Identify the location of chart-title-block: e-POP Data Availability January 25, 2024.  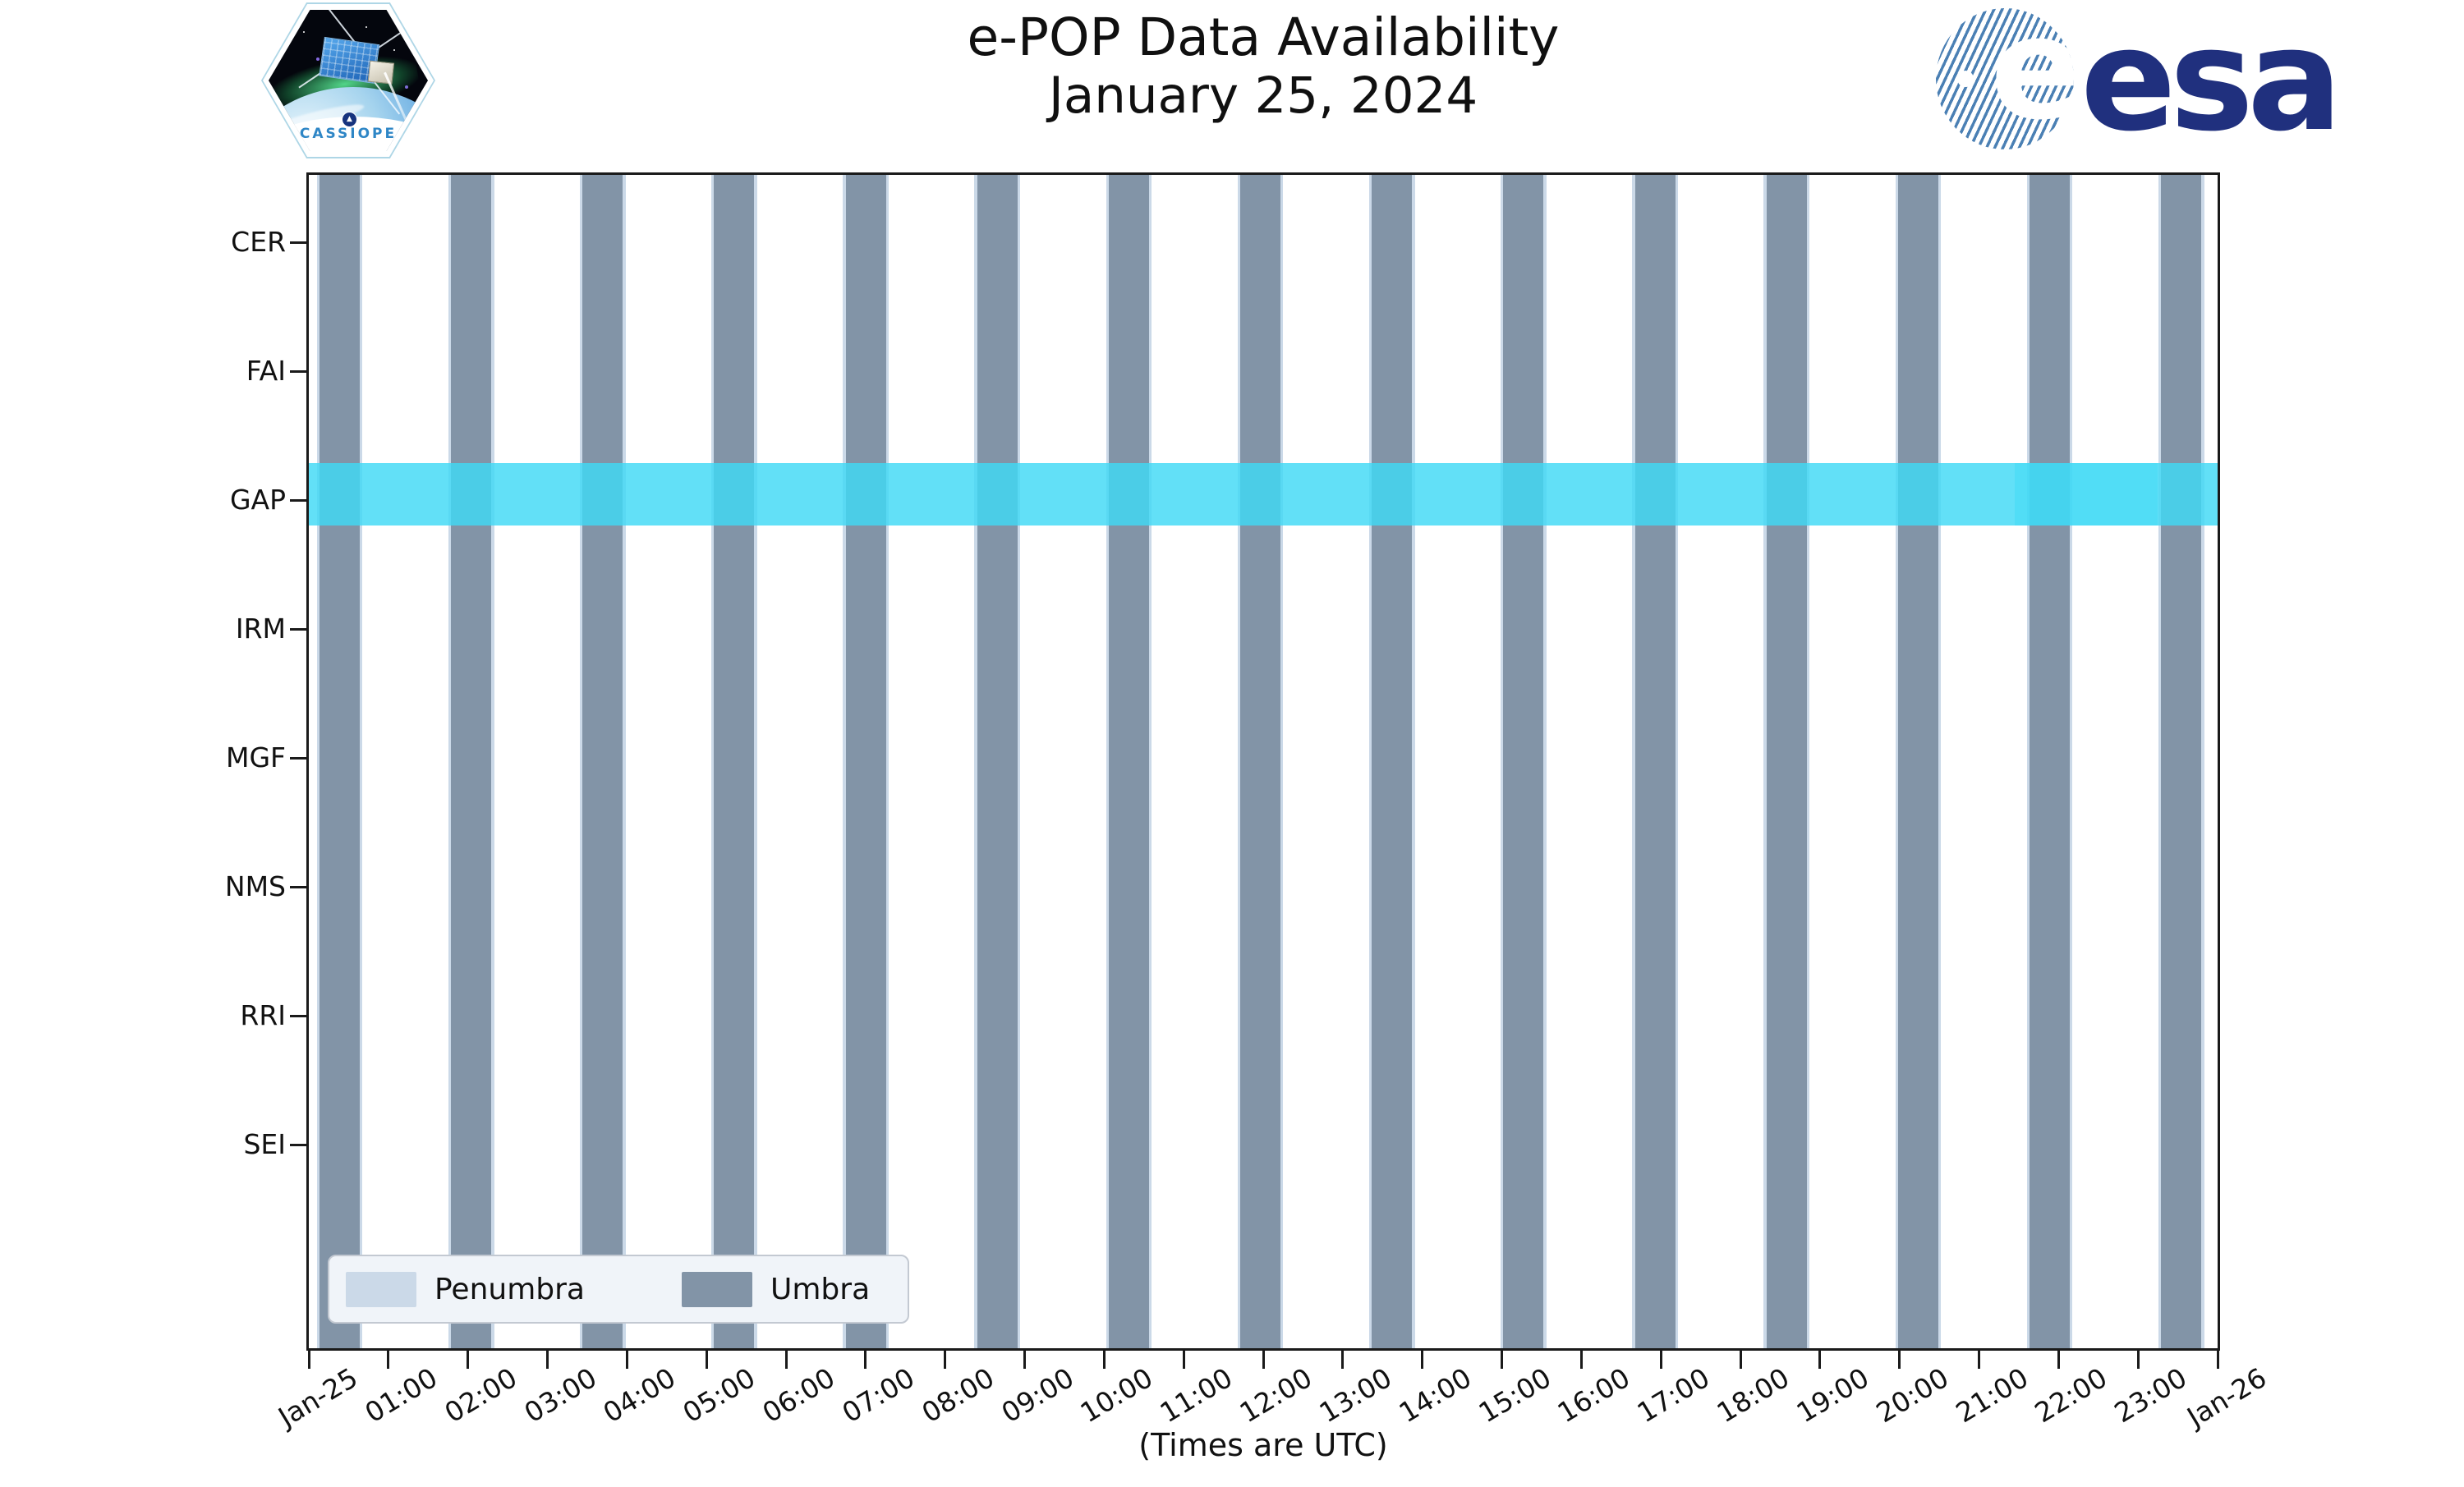
(1263, 66).